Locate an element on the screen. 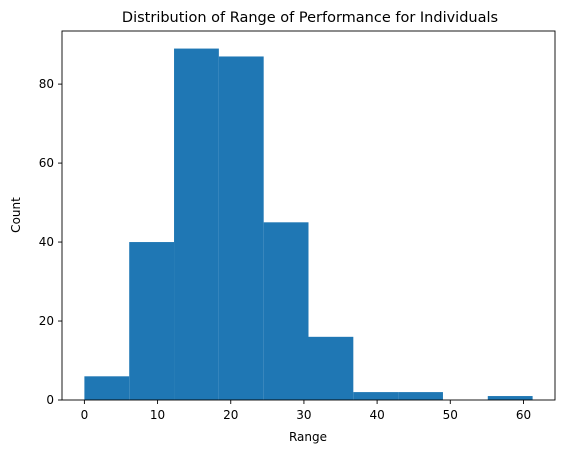 The width and height of the screenshot is (563, 453). x-tick-label: 10 is located at coordinates (157, 415).